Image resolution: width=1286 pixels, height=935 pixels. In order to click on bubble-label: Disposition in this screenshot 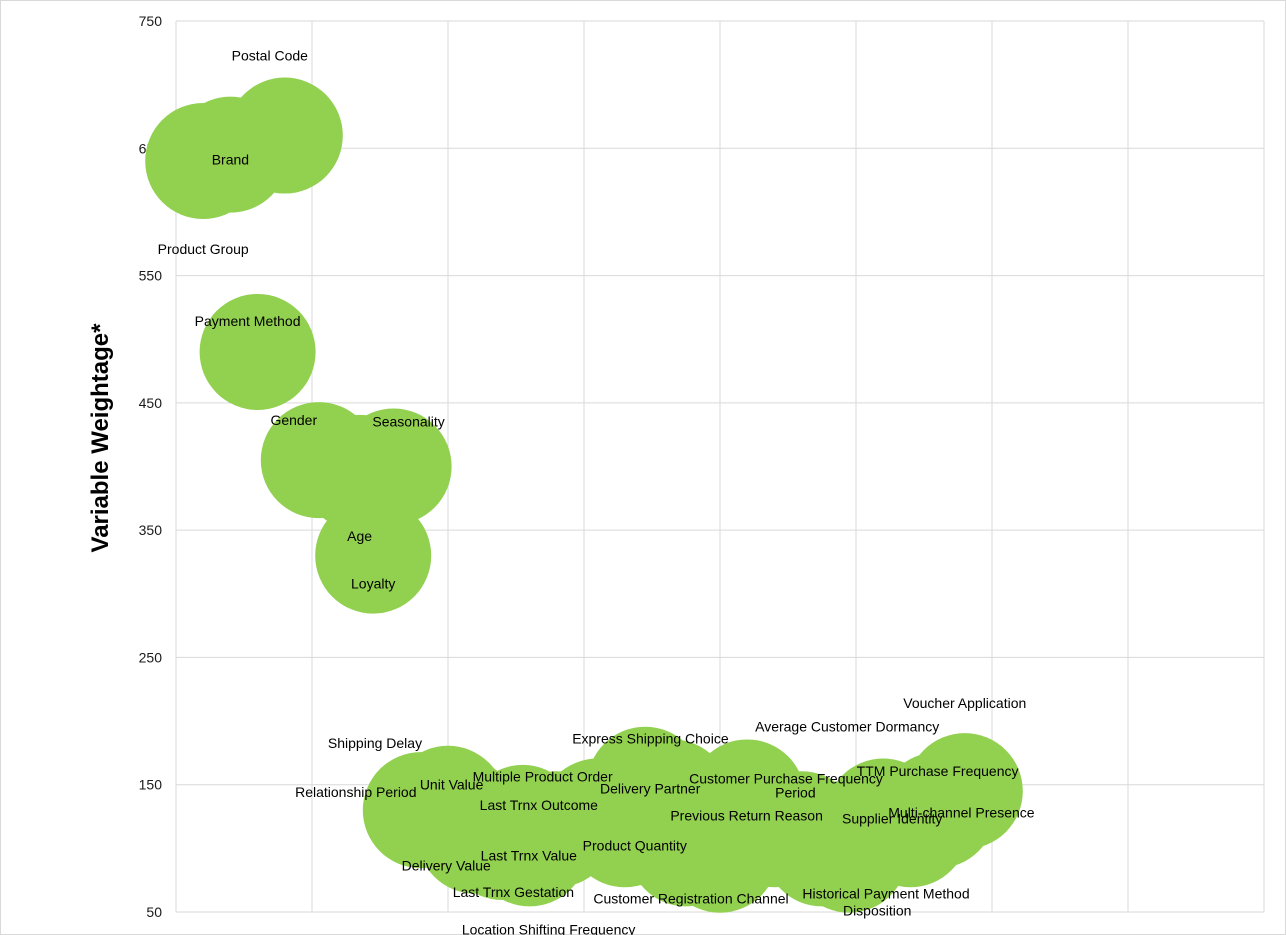, I will do `click(877, 911)`.